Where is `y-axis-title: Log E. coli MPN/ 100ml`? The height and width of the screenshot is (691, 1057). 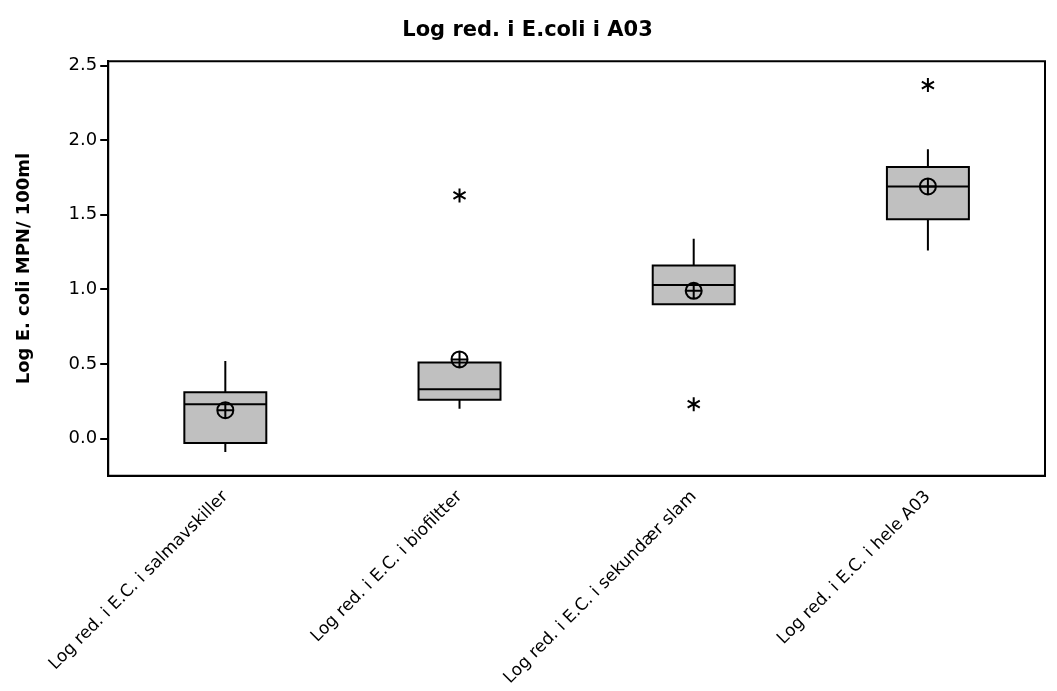
y-axis-title: Log E. coli MPN/ 100ml is located at coordinates (23, 268).